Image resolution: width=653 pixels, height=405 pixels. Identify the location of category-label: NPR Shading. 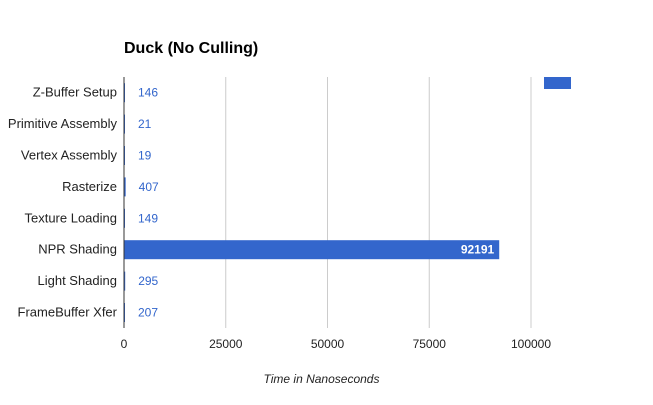
(77, 249).